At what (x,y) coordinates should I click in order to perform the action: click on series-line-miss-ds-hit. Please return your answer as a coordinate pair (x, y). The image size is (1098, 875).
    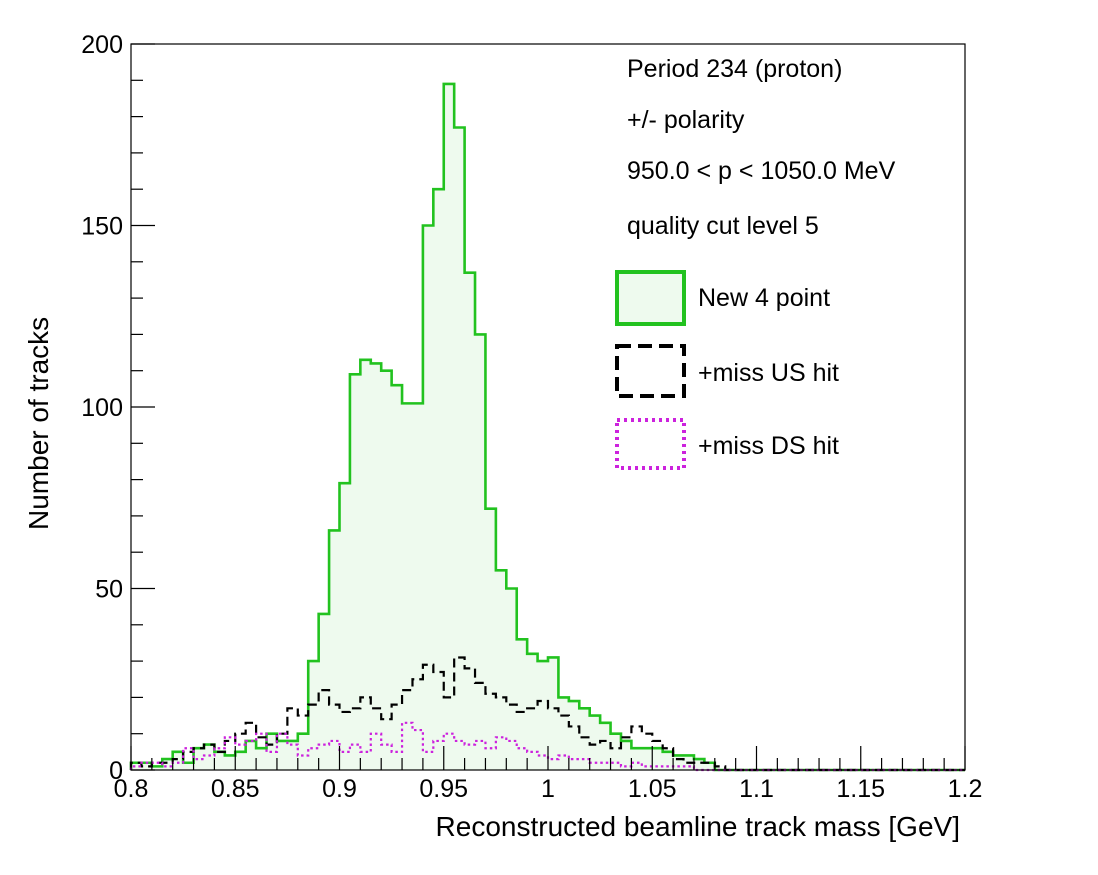
    Looking at the image, I should click on (547, 746).